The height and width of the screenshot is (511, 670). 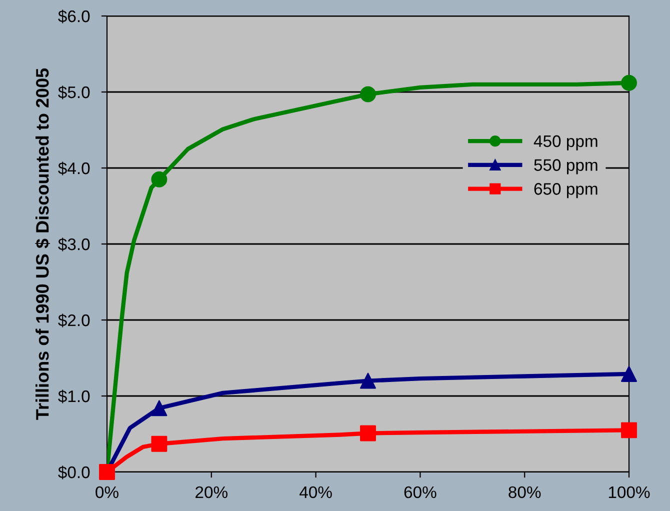 I want to click on y-tick-label: $0.0, so click(x=74, y=473).